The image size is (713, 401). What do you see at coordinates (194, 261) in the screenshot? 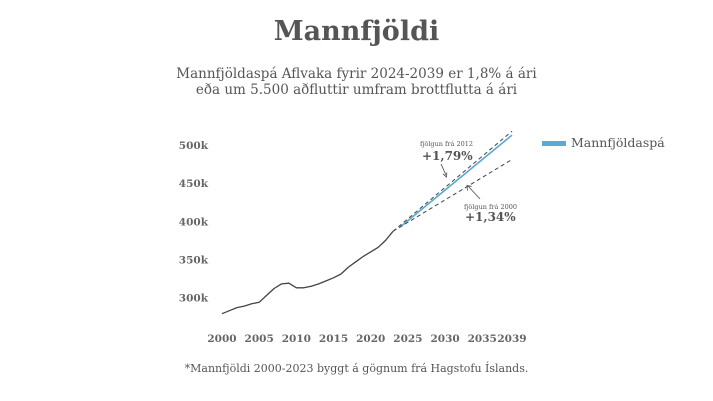
I see `y-tick-label-1: 350k` at bounding box center [194, 261].